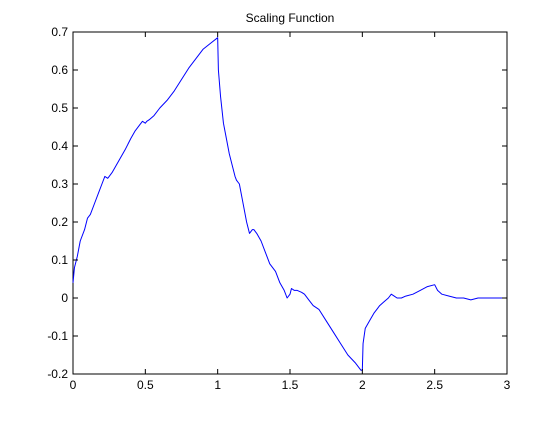  Describe the element at coordinates (217, 385) in the screenshot. I see `x-tick-label: 1` at that location.